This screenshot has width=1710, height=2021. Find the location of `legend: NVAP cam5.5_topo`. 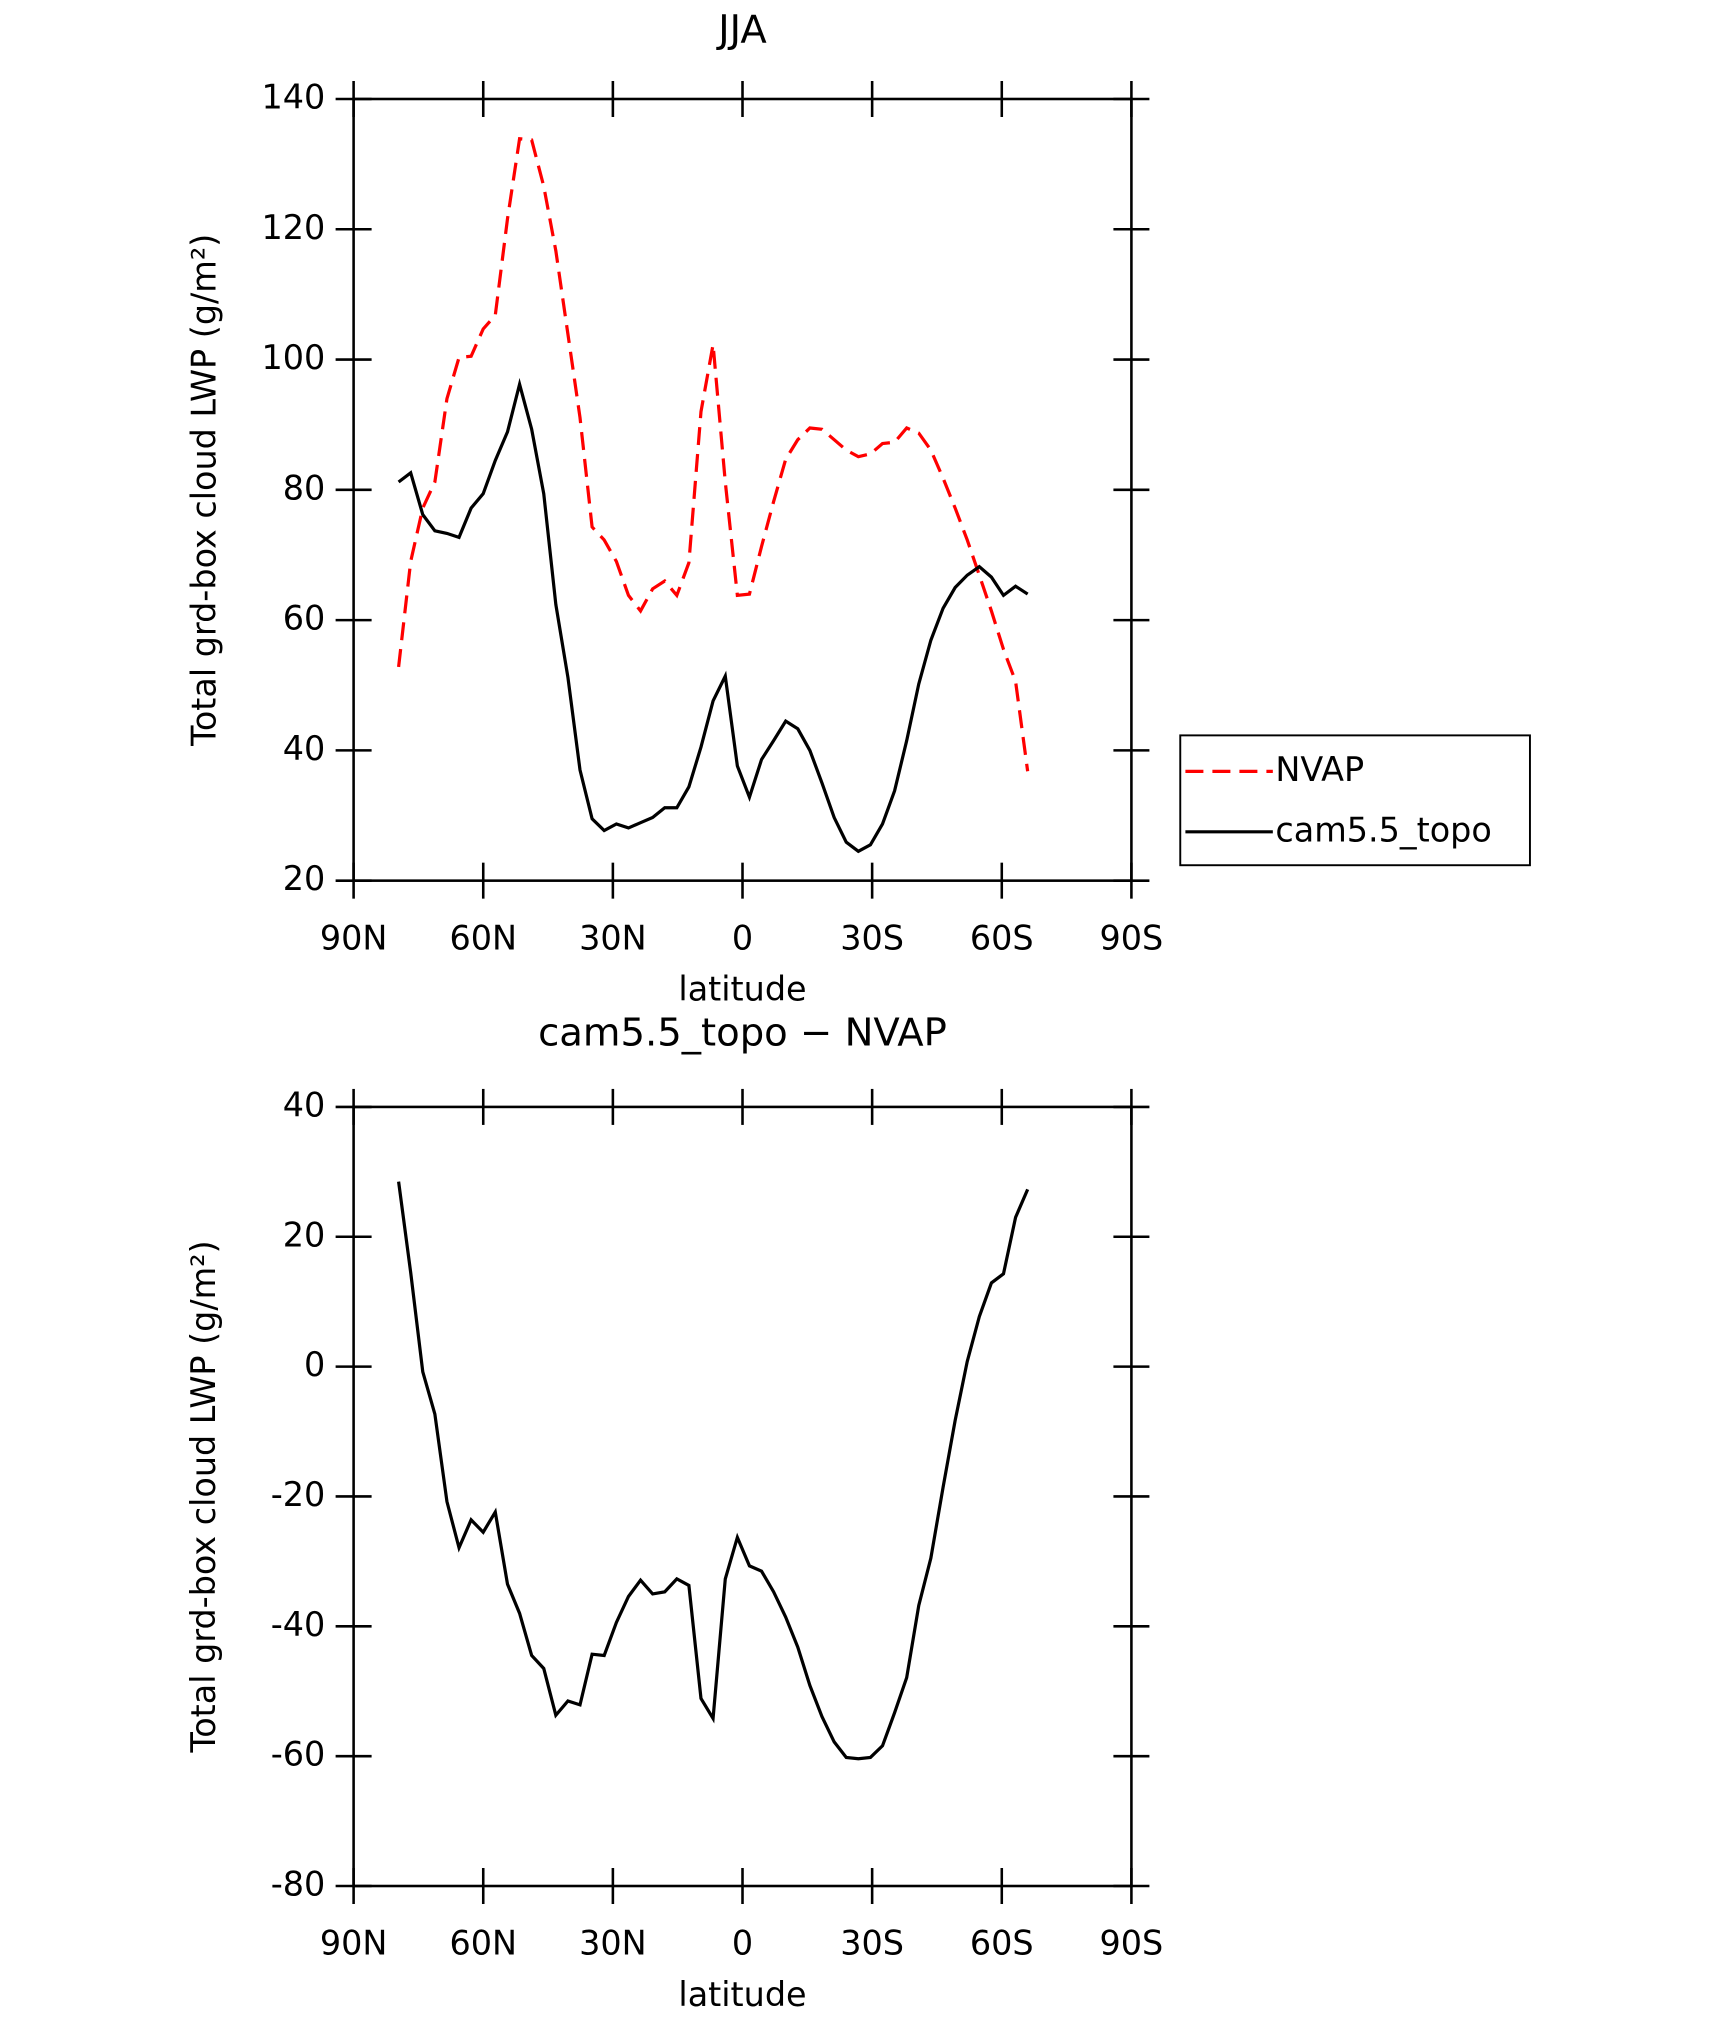

legend: NVAP cam5.5_topo is located at coordinates (1355, 800).